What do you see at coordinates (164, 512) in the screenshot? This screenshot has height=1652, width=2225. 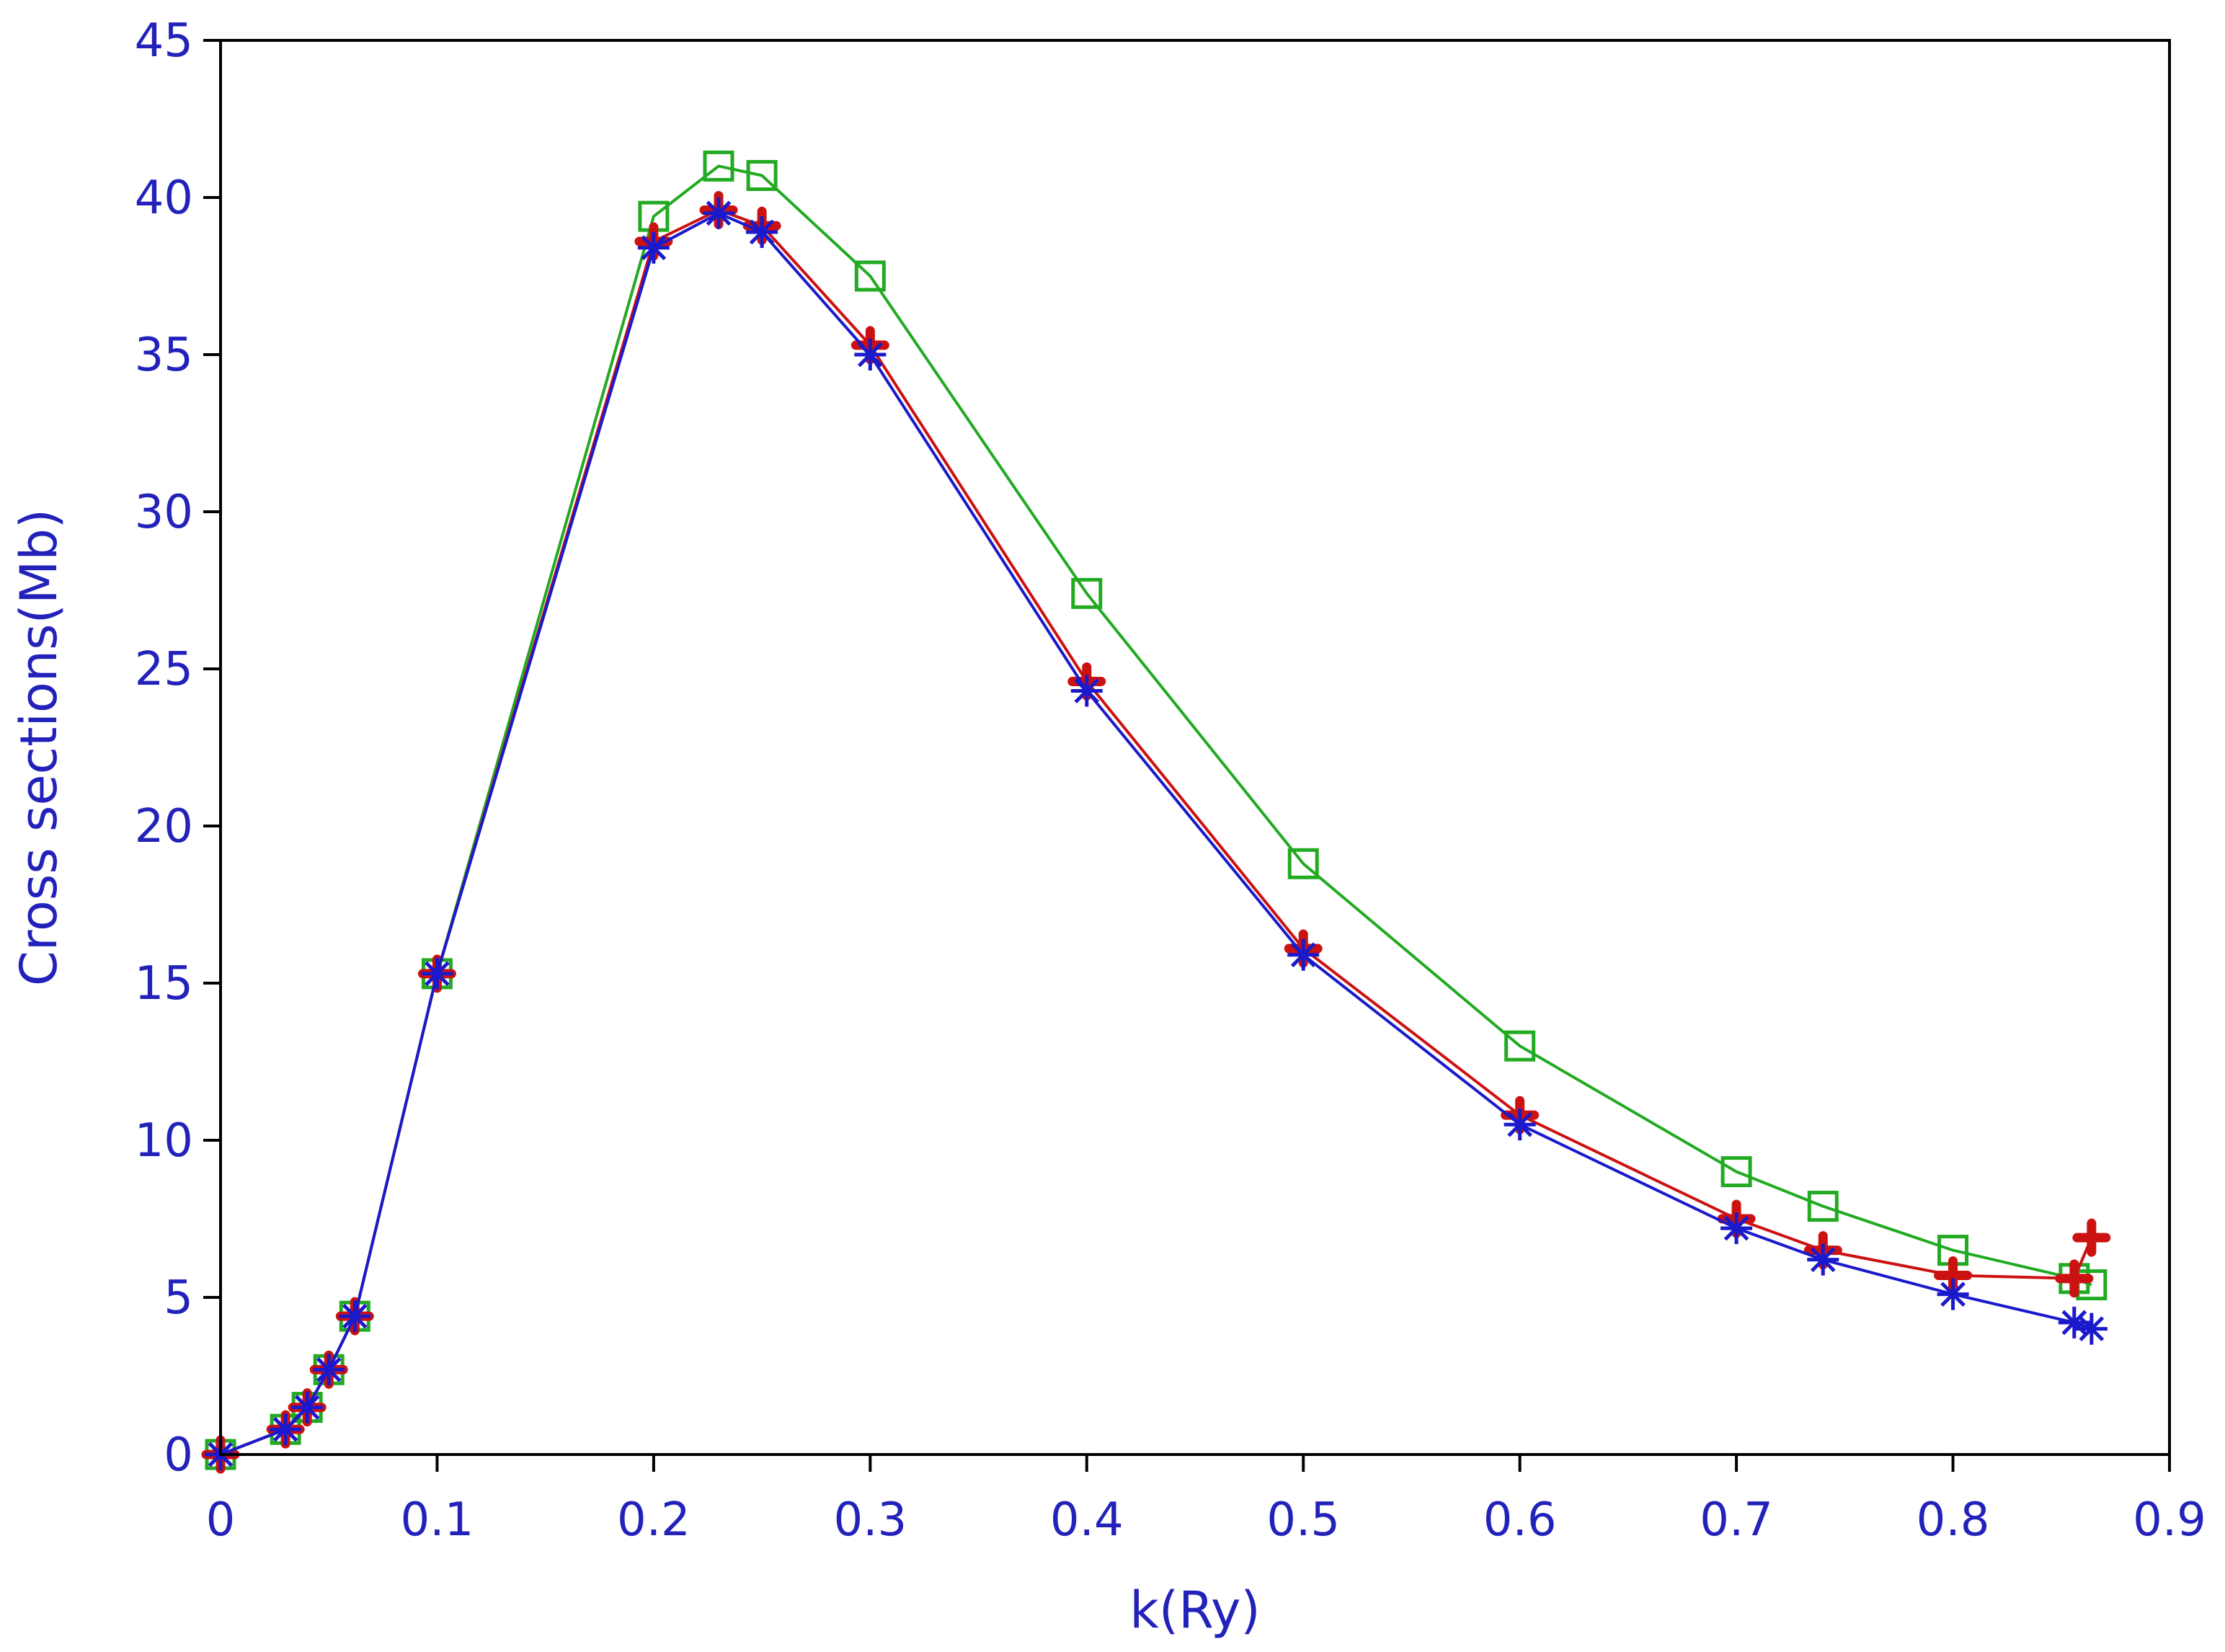 I see `y-tick-label: 30` at bounding box center [164, 512].